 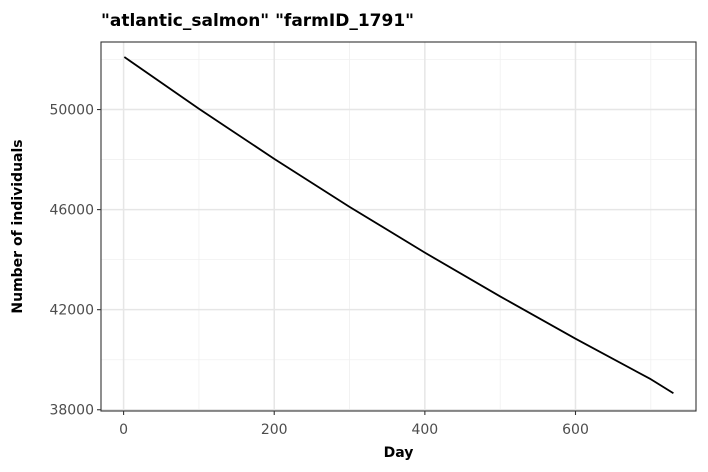 What do you see at coordinates (274, 430) in the screenshot?
I see `x-tick-label: 200` at bounding box center [274, 430].